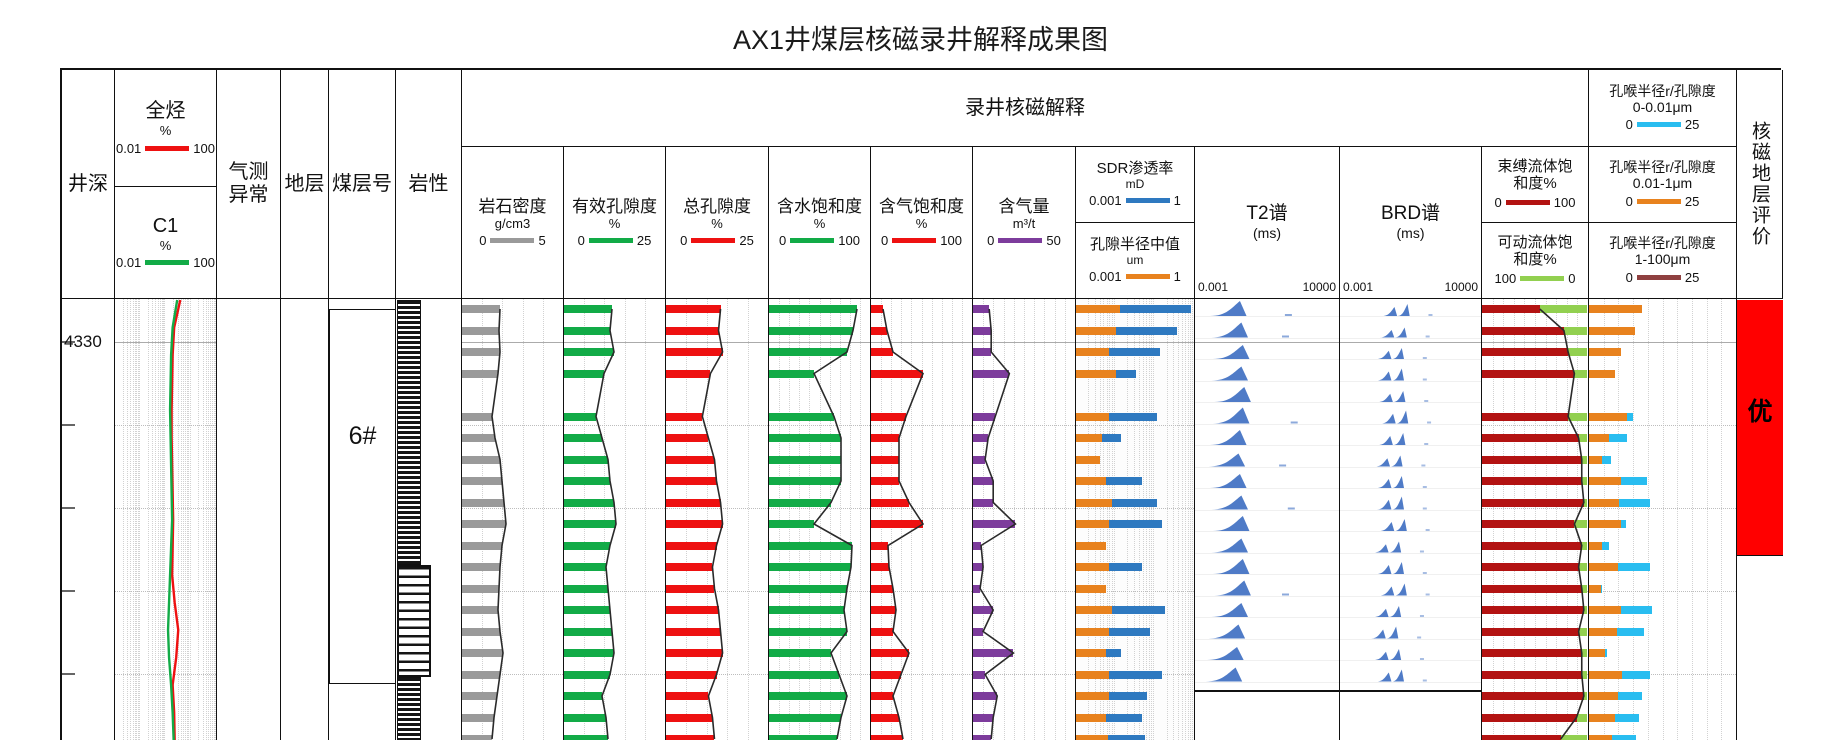 Image resolution: width=1841 pixels, height=740 pixels. Describe the element at coordinates (1267, 287) in the screenshot. I see `axis-minmax: 0.001 10000` at that location.